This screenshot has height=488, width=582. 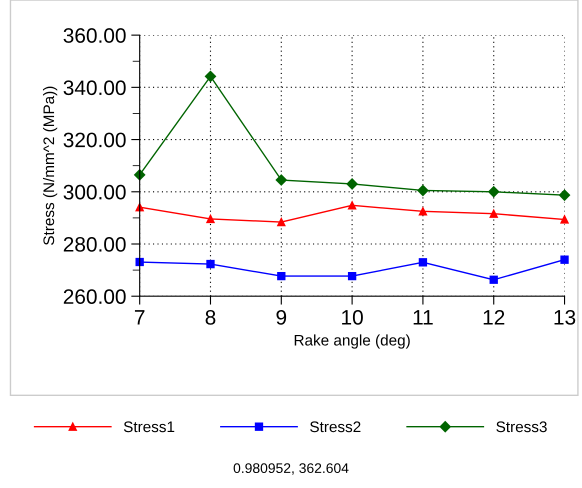 What do you see at coordinates (291, 469) in the screenshot?
I see `text: 0.980952, 362.604` at bounding box center [291, 469].